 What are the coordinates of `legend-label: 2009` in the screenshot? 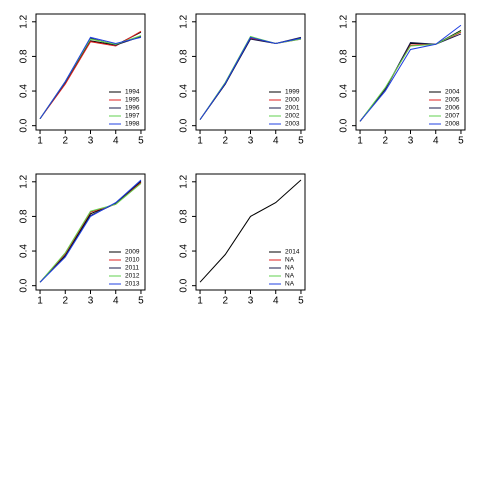 It's located at (132, 252).